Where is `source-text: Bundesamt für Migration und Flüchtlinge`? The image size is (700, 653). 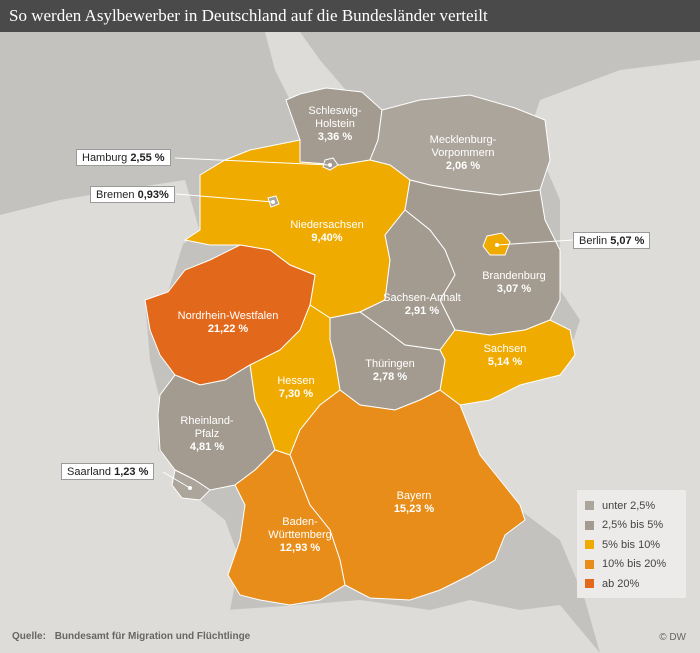
source-text: Bundesamt für Migration und Flüchtlinge is located at coordinates (152, 636).